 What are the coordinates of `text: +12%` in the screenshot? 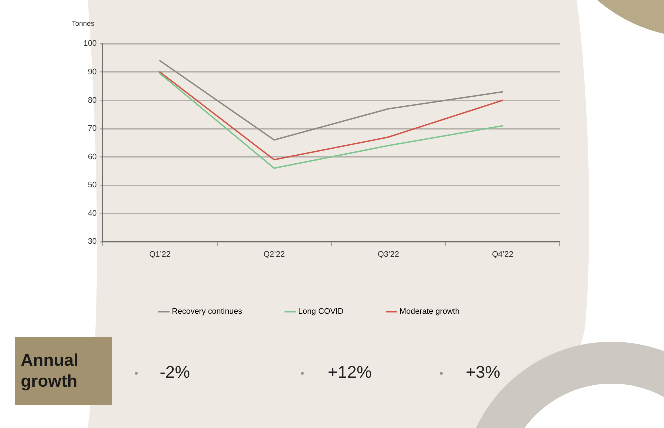 It's located at (350, 373).